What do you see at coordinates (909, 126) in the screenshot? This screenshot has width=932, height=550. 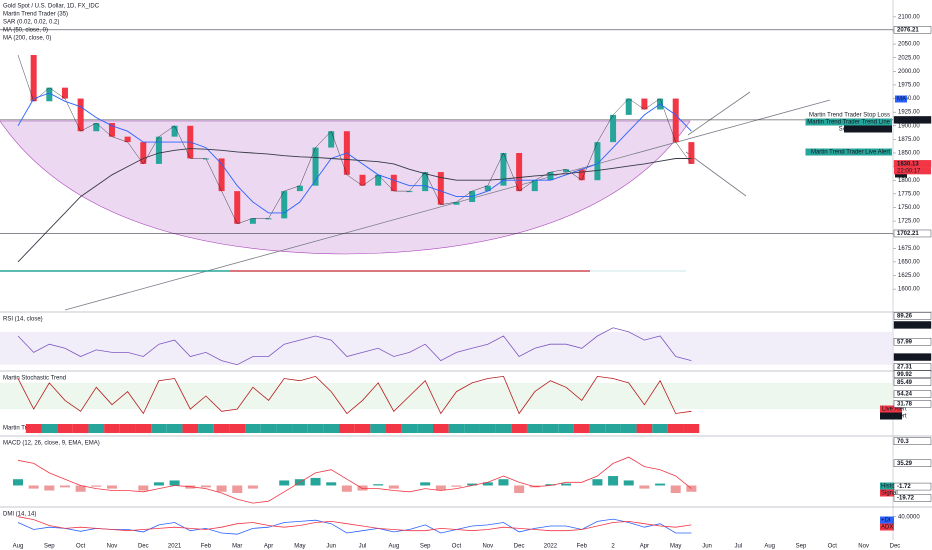 I see `y-tick-label: 1900.00` at bounding box center [909, 126].